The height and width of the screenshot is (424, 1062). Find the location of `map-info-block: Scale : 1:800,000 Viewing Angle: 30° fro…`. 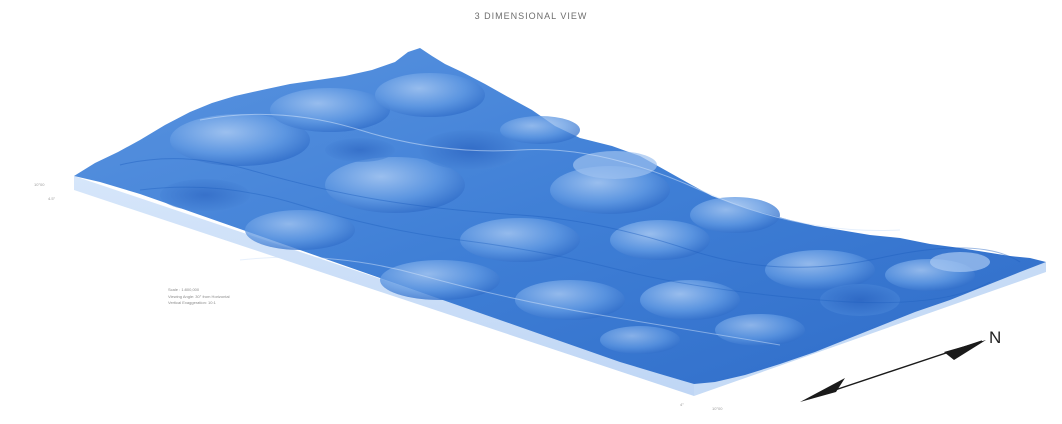

map-info-block: Scale : 1:800,000 Viewing Angle: 30° fro… is located at coordinates (199, 297).